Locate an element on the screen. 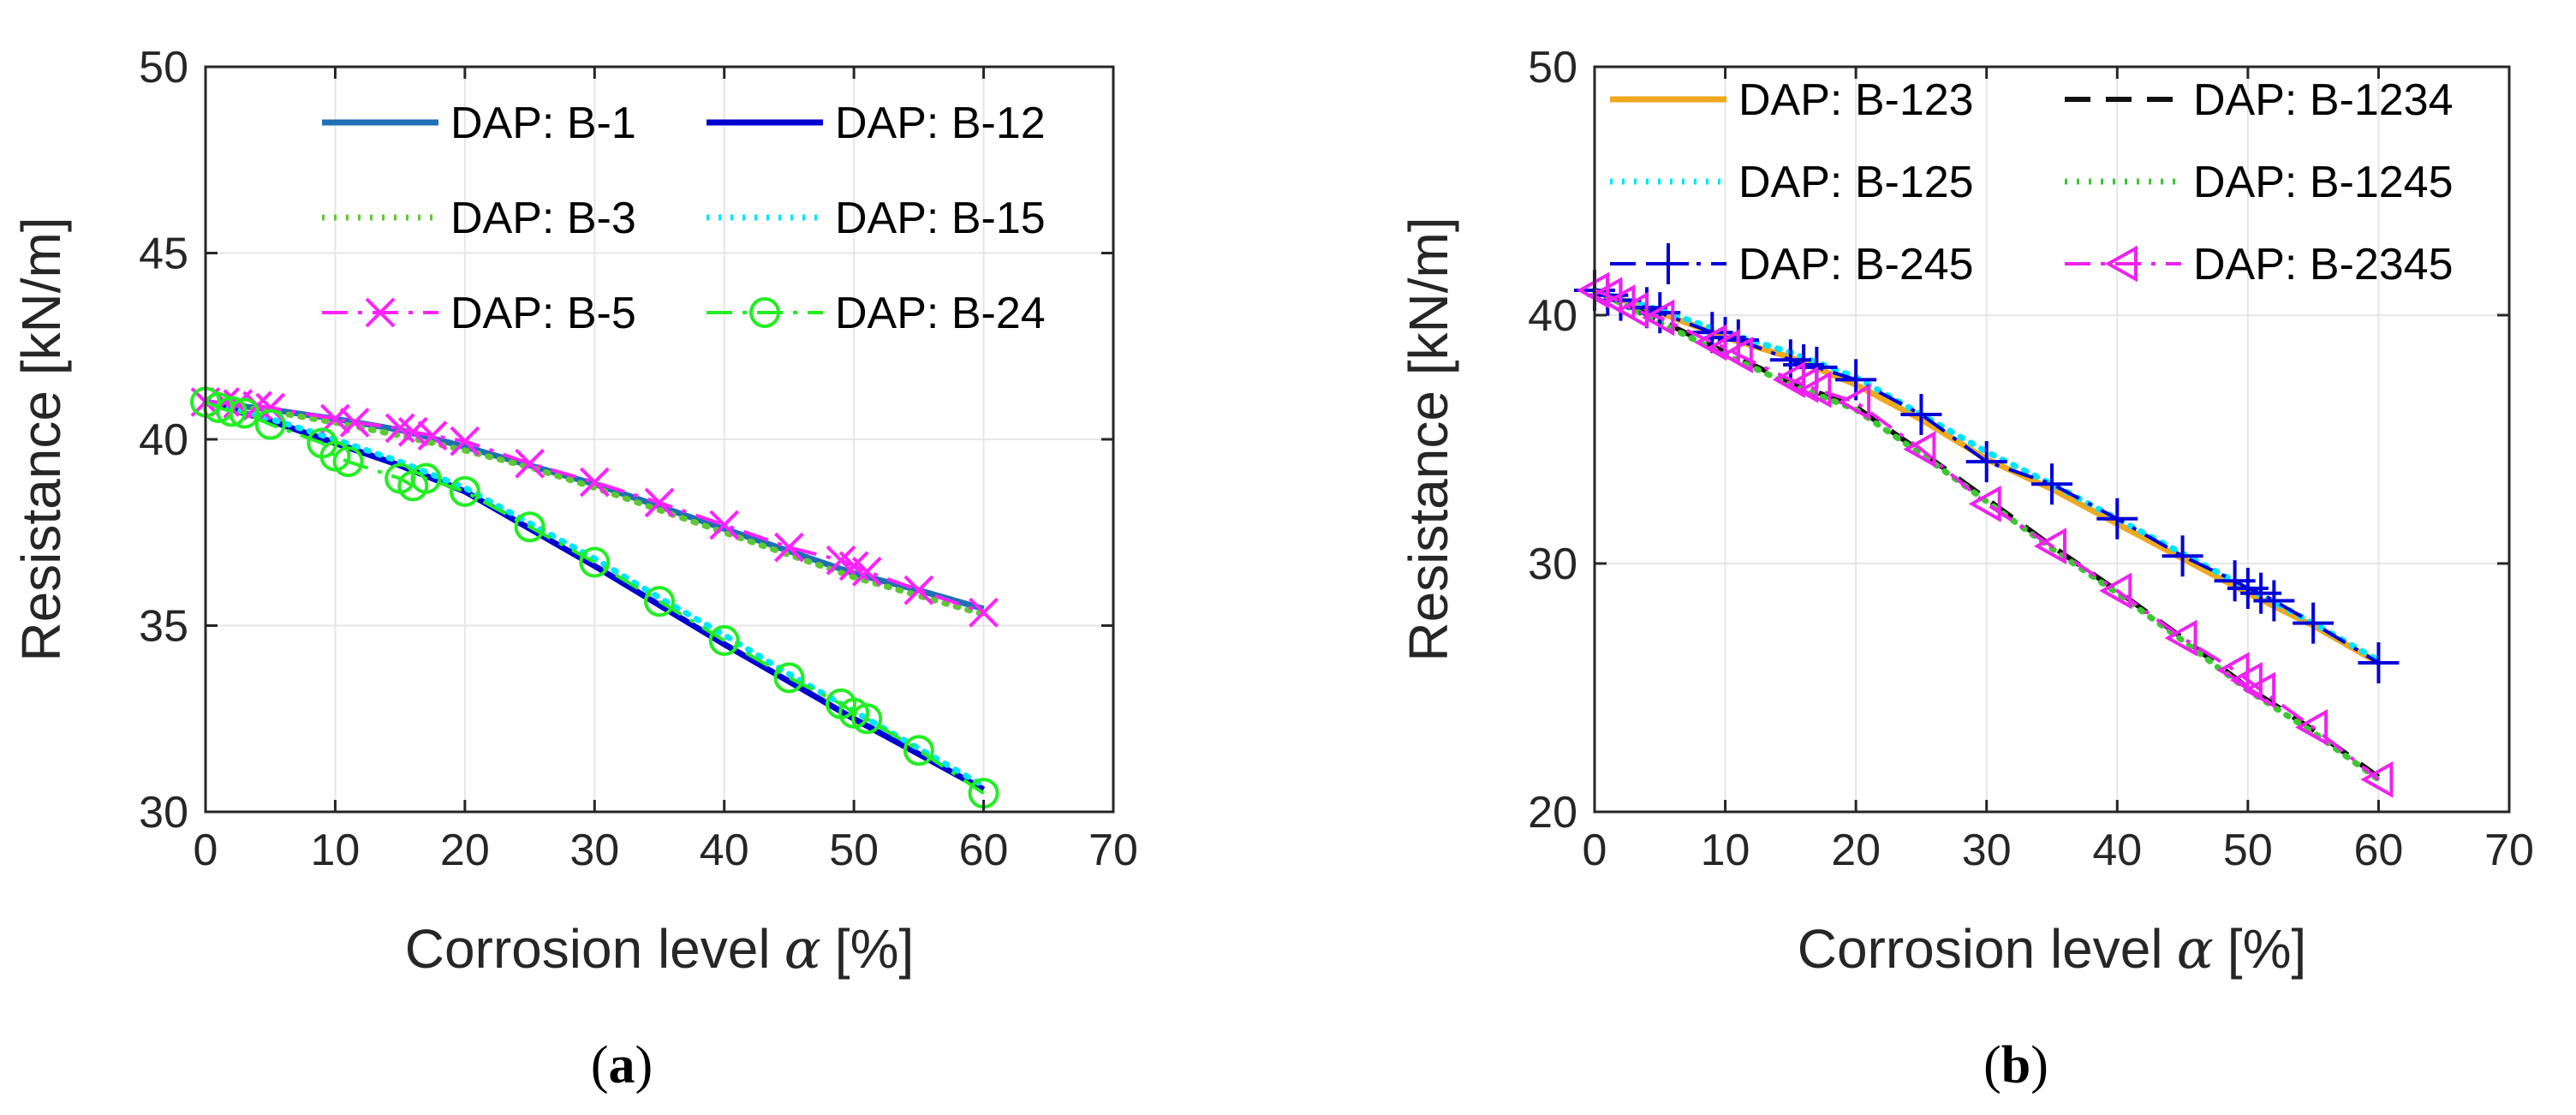 The height and width of the screenshot is (1115, 2576). y-axis-title: Resistance [kN/m] is located at coordinates (1428, 439).